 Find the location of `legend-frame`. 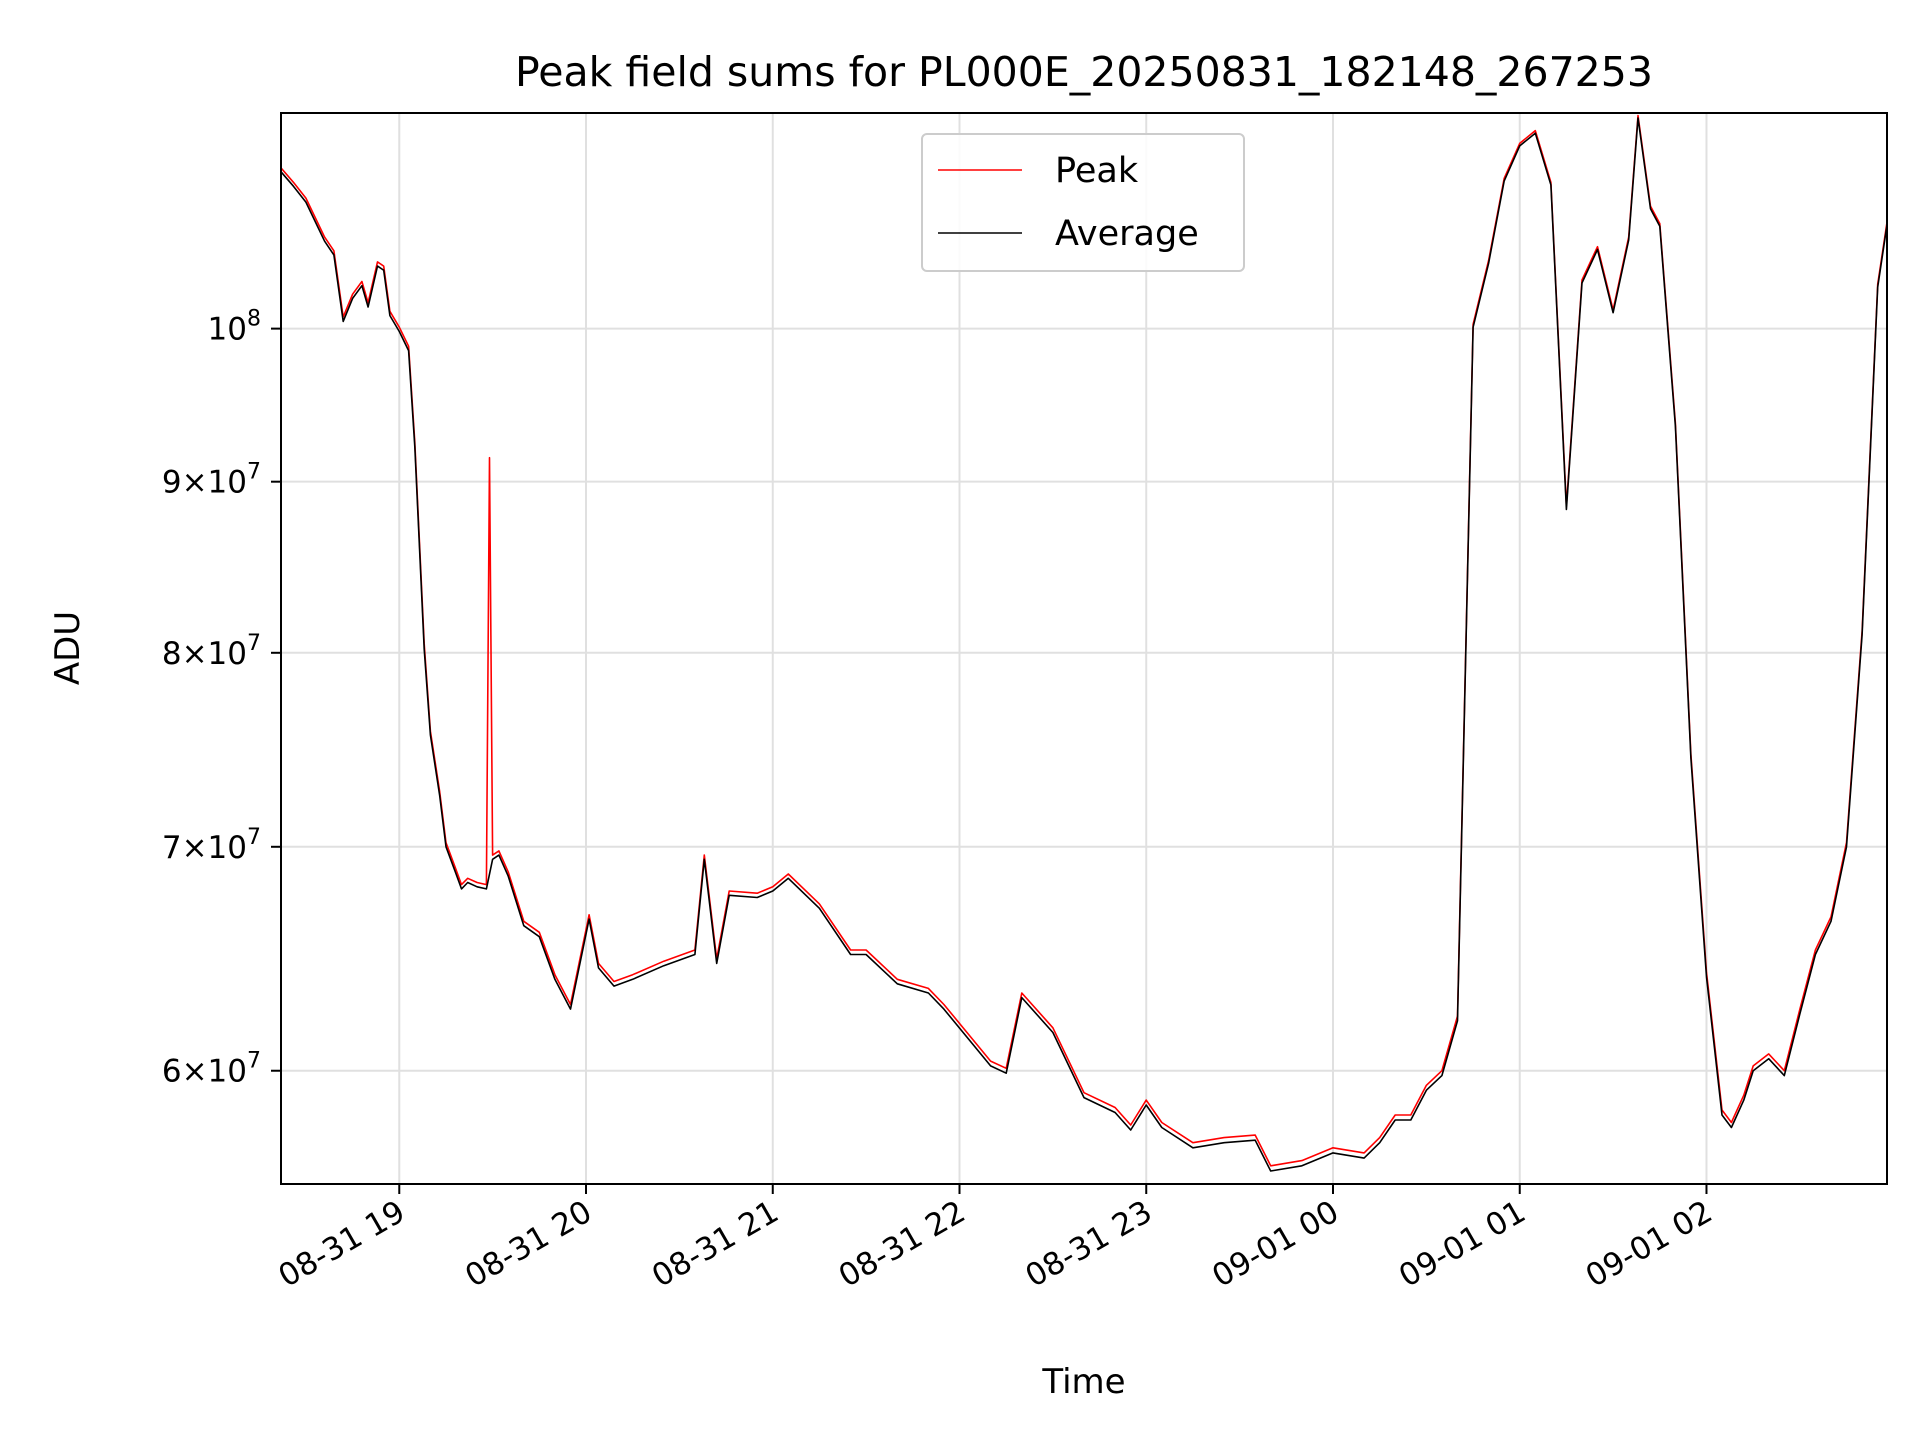

legend-frame is located at coordinates (1083, 202).